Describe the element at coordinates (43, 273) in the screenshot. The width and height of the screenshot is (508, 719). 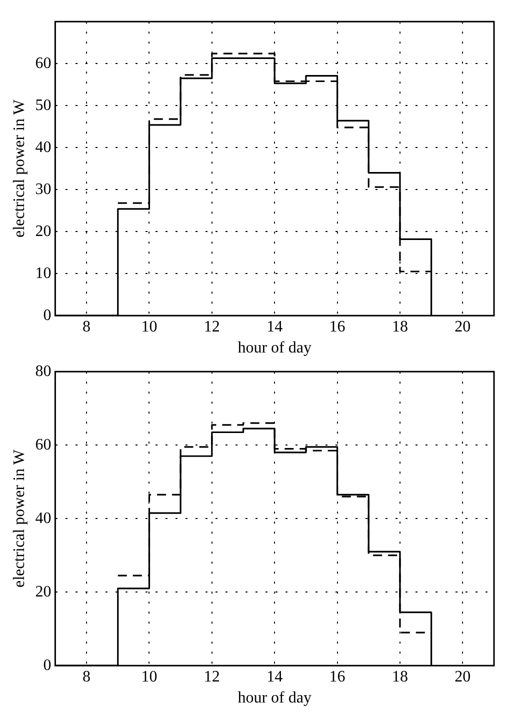
I see `y-tick-label: 10` at that location.